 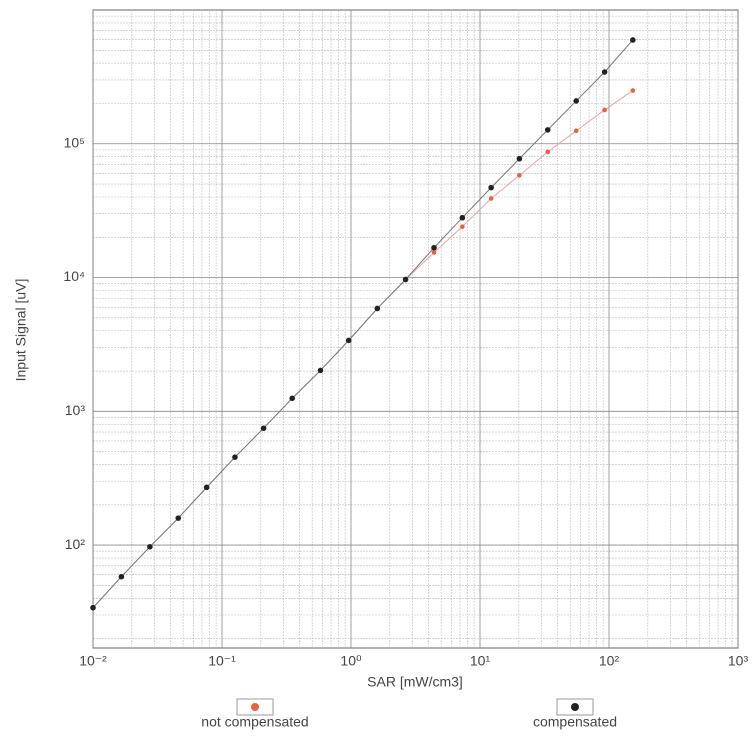 I want to click on x-tick-label: 10⁻¹, so click(x=222, y=661).